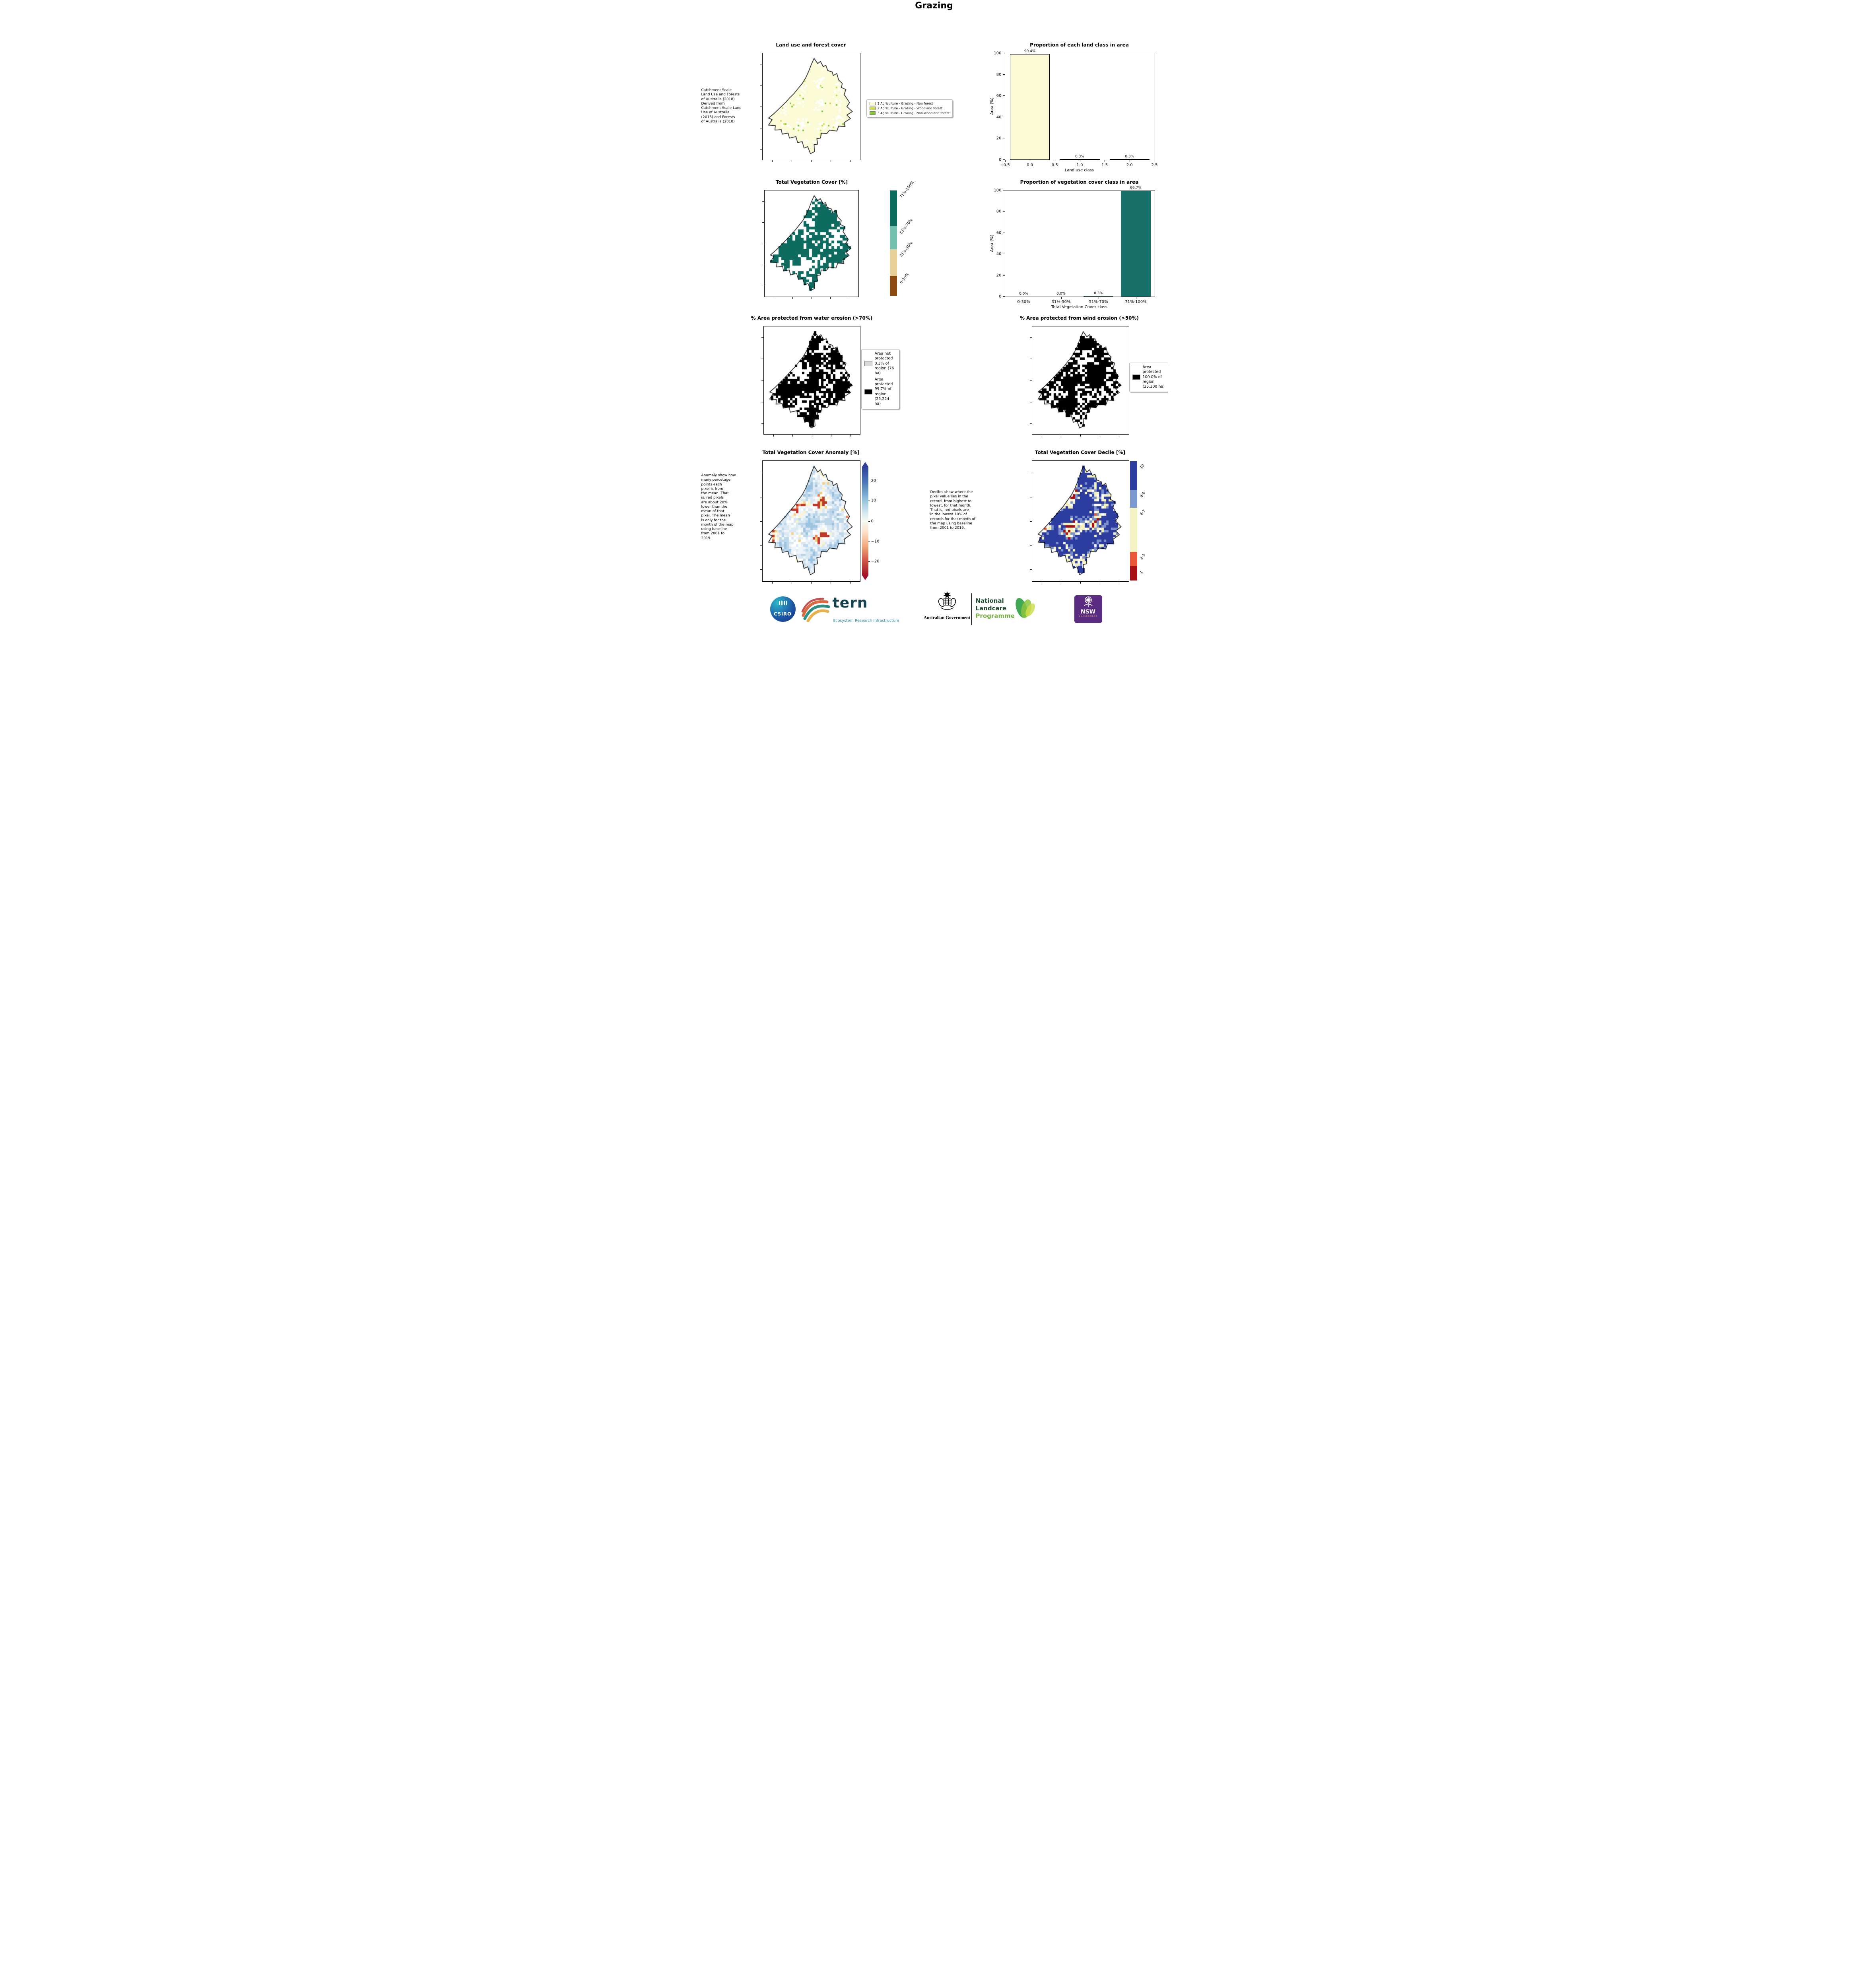  What do you see at coordinates (1088, 612) in the screenshot?
I see `nsw-logo-label: NSW` at bounding box center [1088, 612].